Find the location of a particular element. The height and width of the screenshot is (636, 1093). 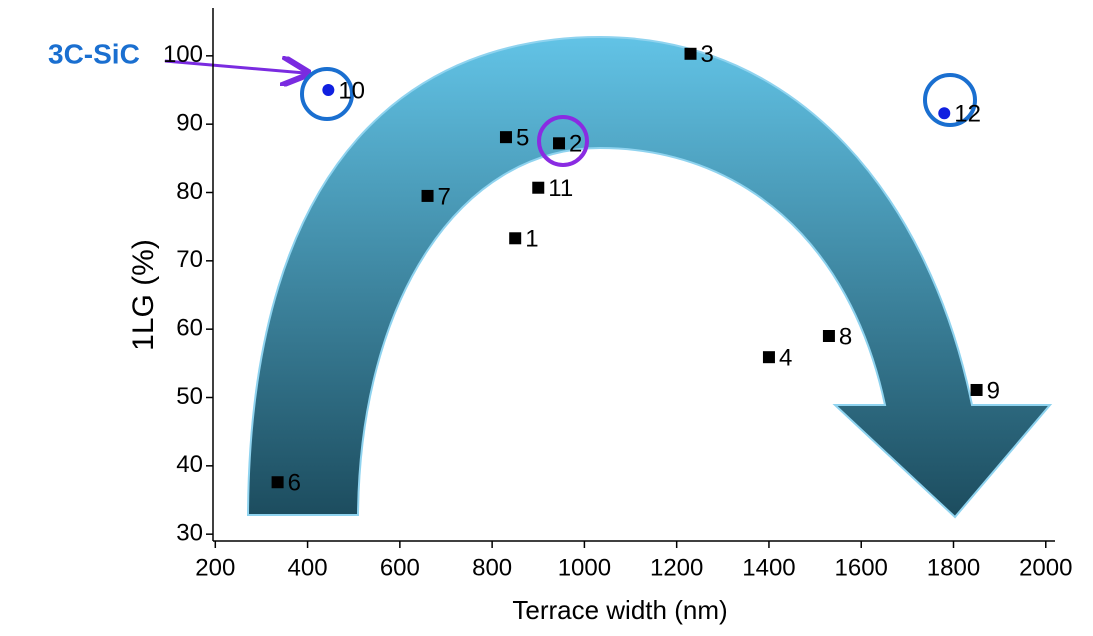

point-label: 9 is located at coordinates (993, 390).